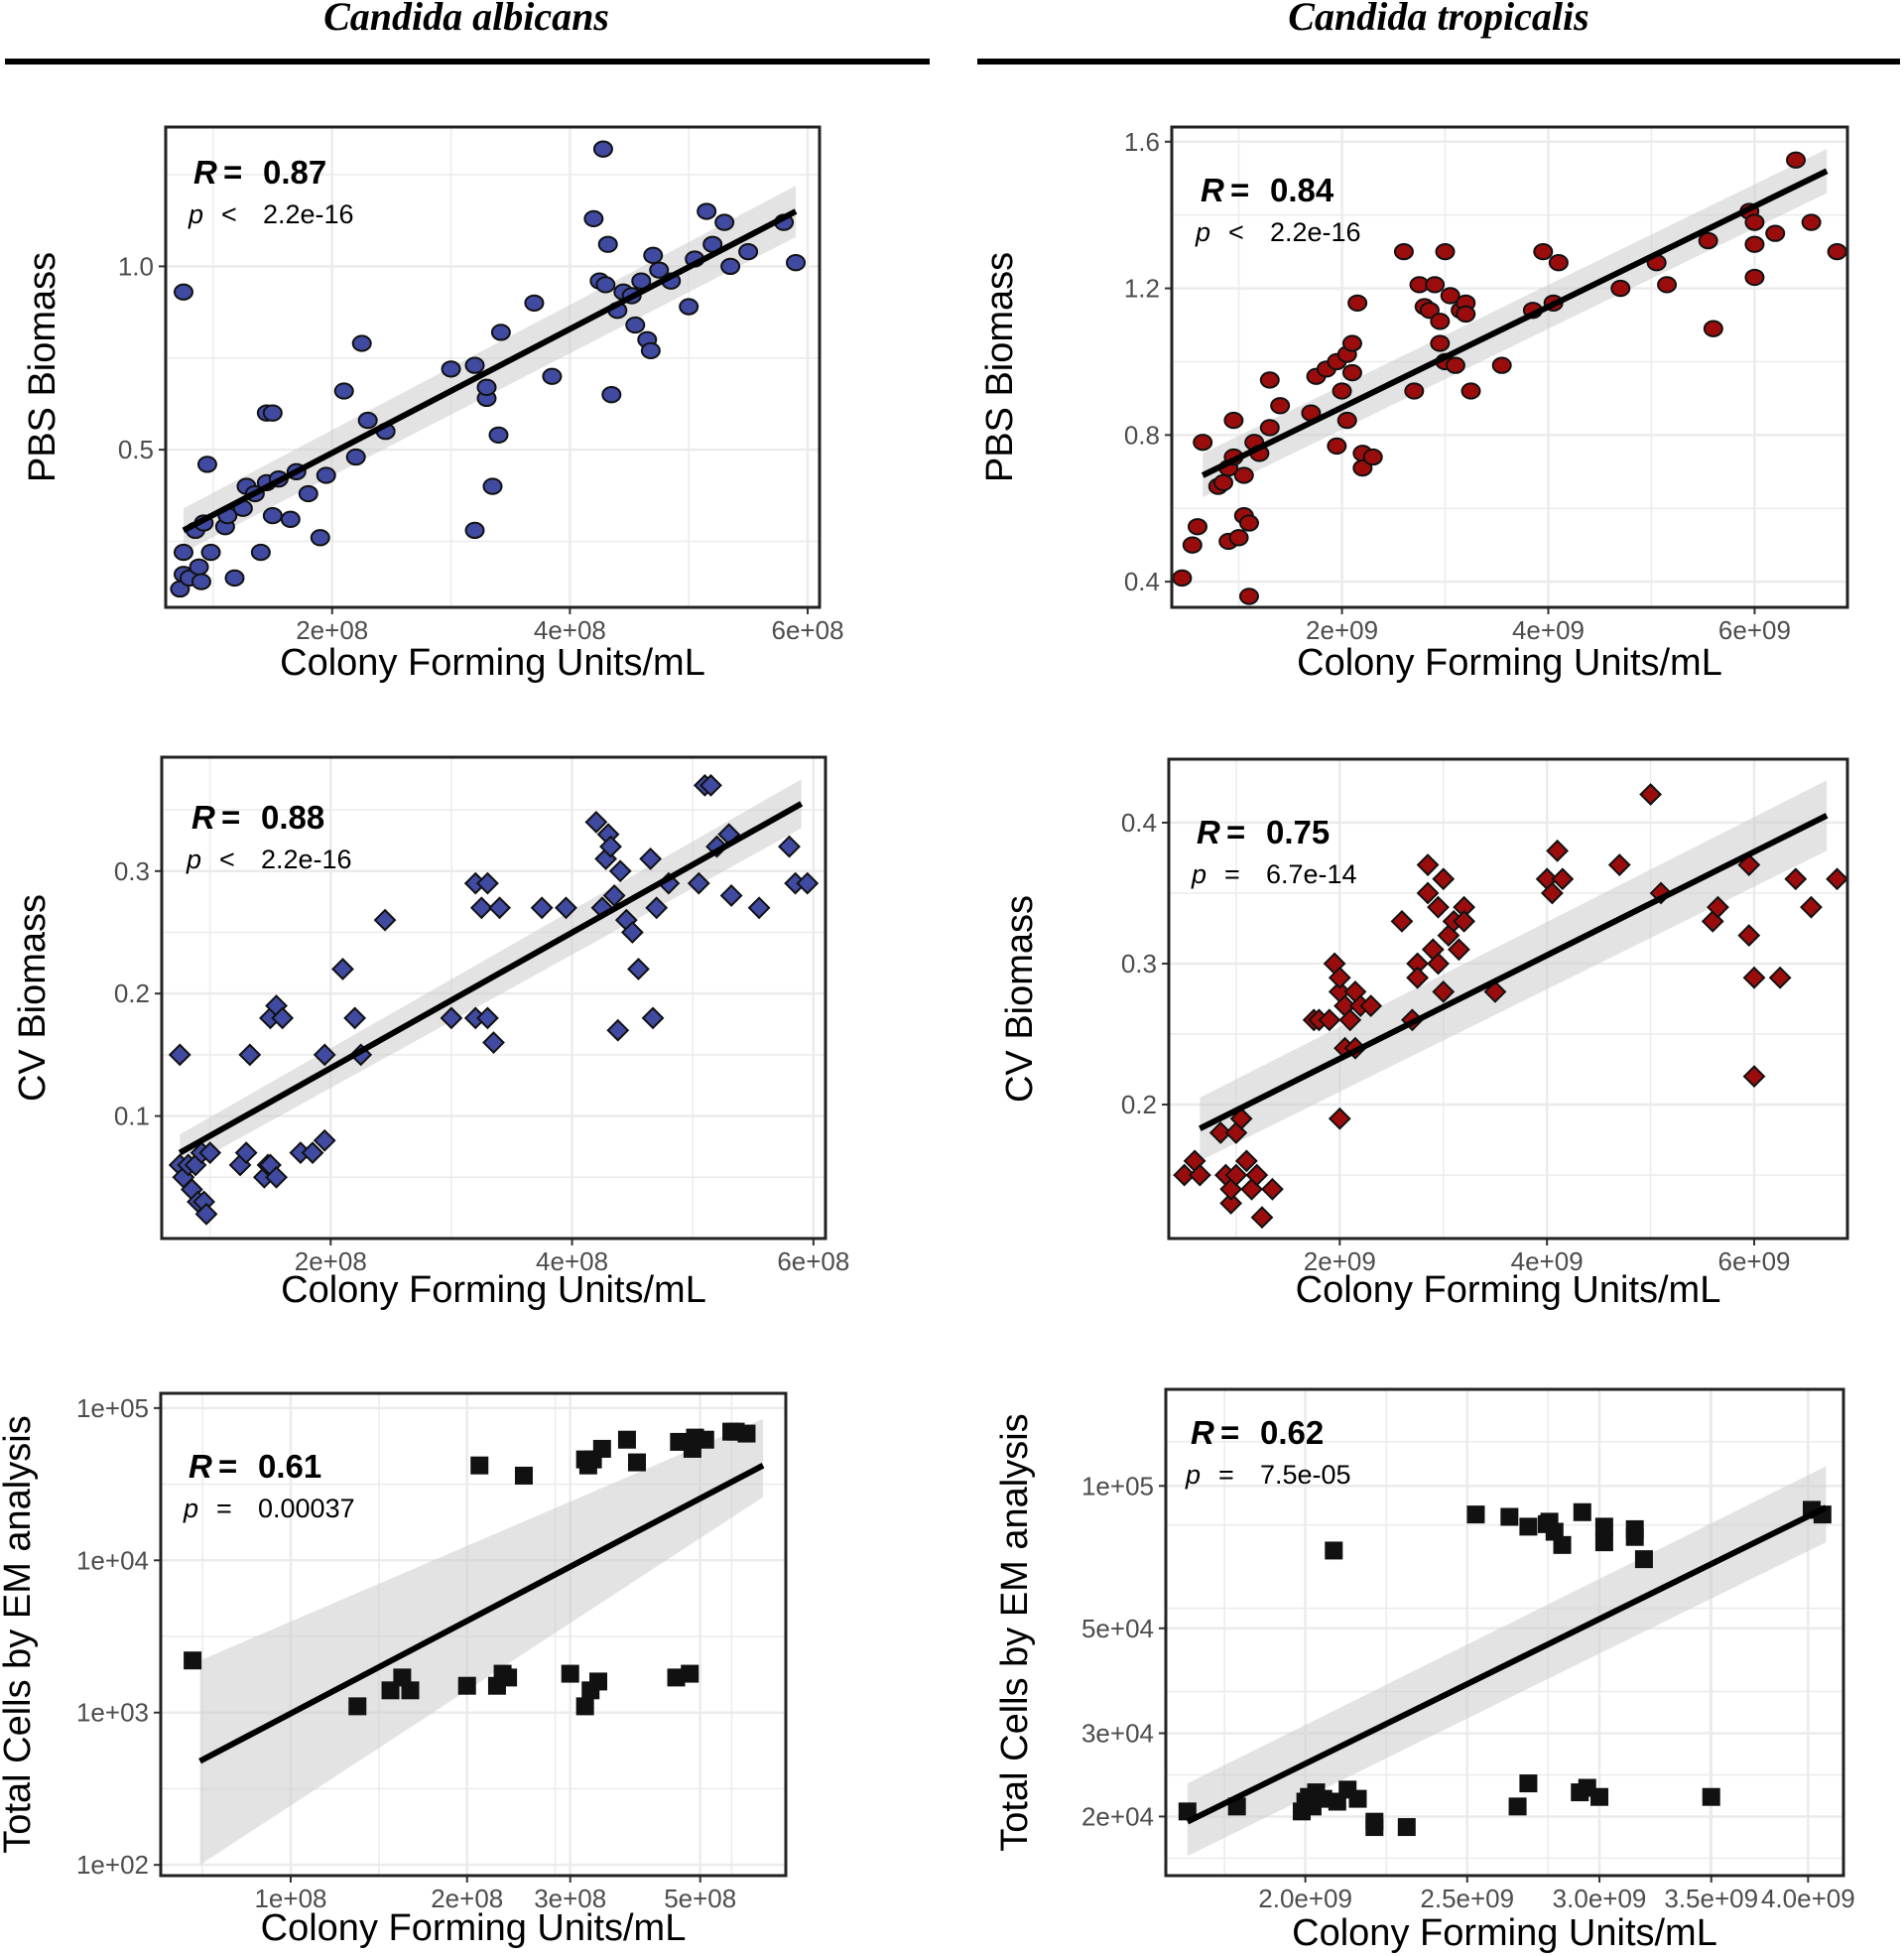 Image resolution: width=1904 pixels, height=1956 pixels. What do you see at coordinates (269, 1485) in the screenshot?
I see `correlation-stats: R = 0.61 p = 0.00037` at bounding box center [269, 1485].